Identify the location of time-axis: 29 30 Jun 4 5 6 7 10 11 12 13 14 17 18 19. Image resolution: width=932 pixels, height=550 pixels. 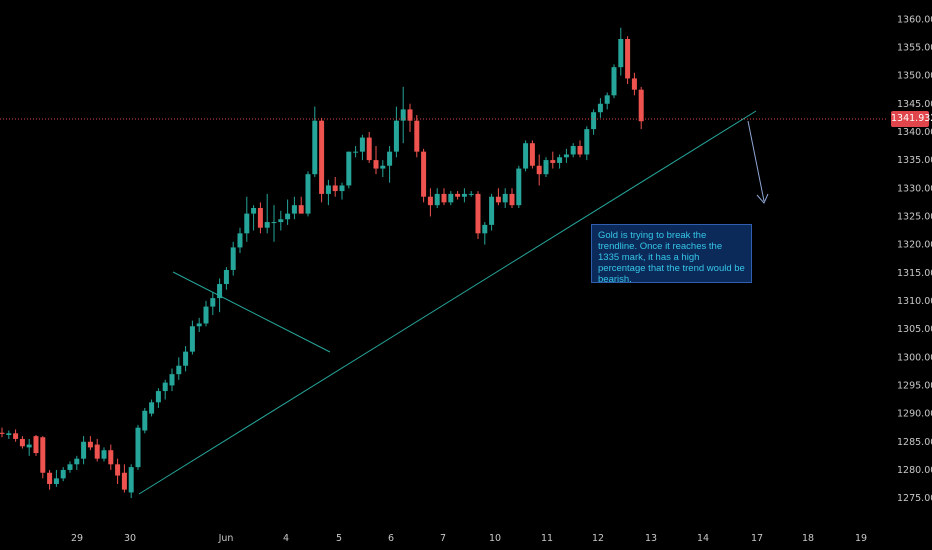
(469, 538).